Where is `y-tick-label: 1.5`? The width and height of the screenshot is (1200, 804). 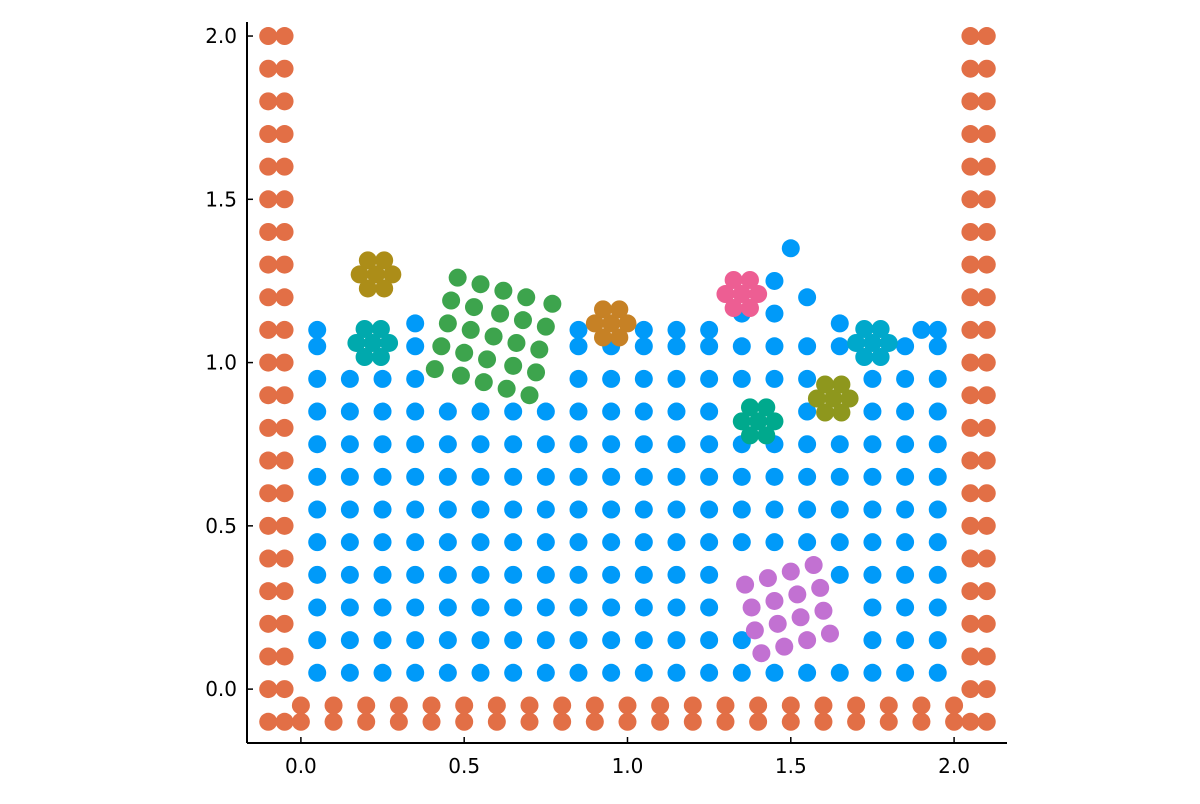 y-tick-label: 1.5 is located at coordinates (221, 199).